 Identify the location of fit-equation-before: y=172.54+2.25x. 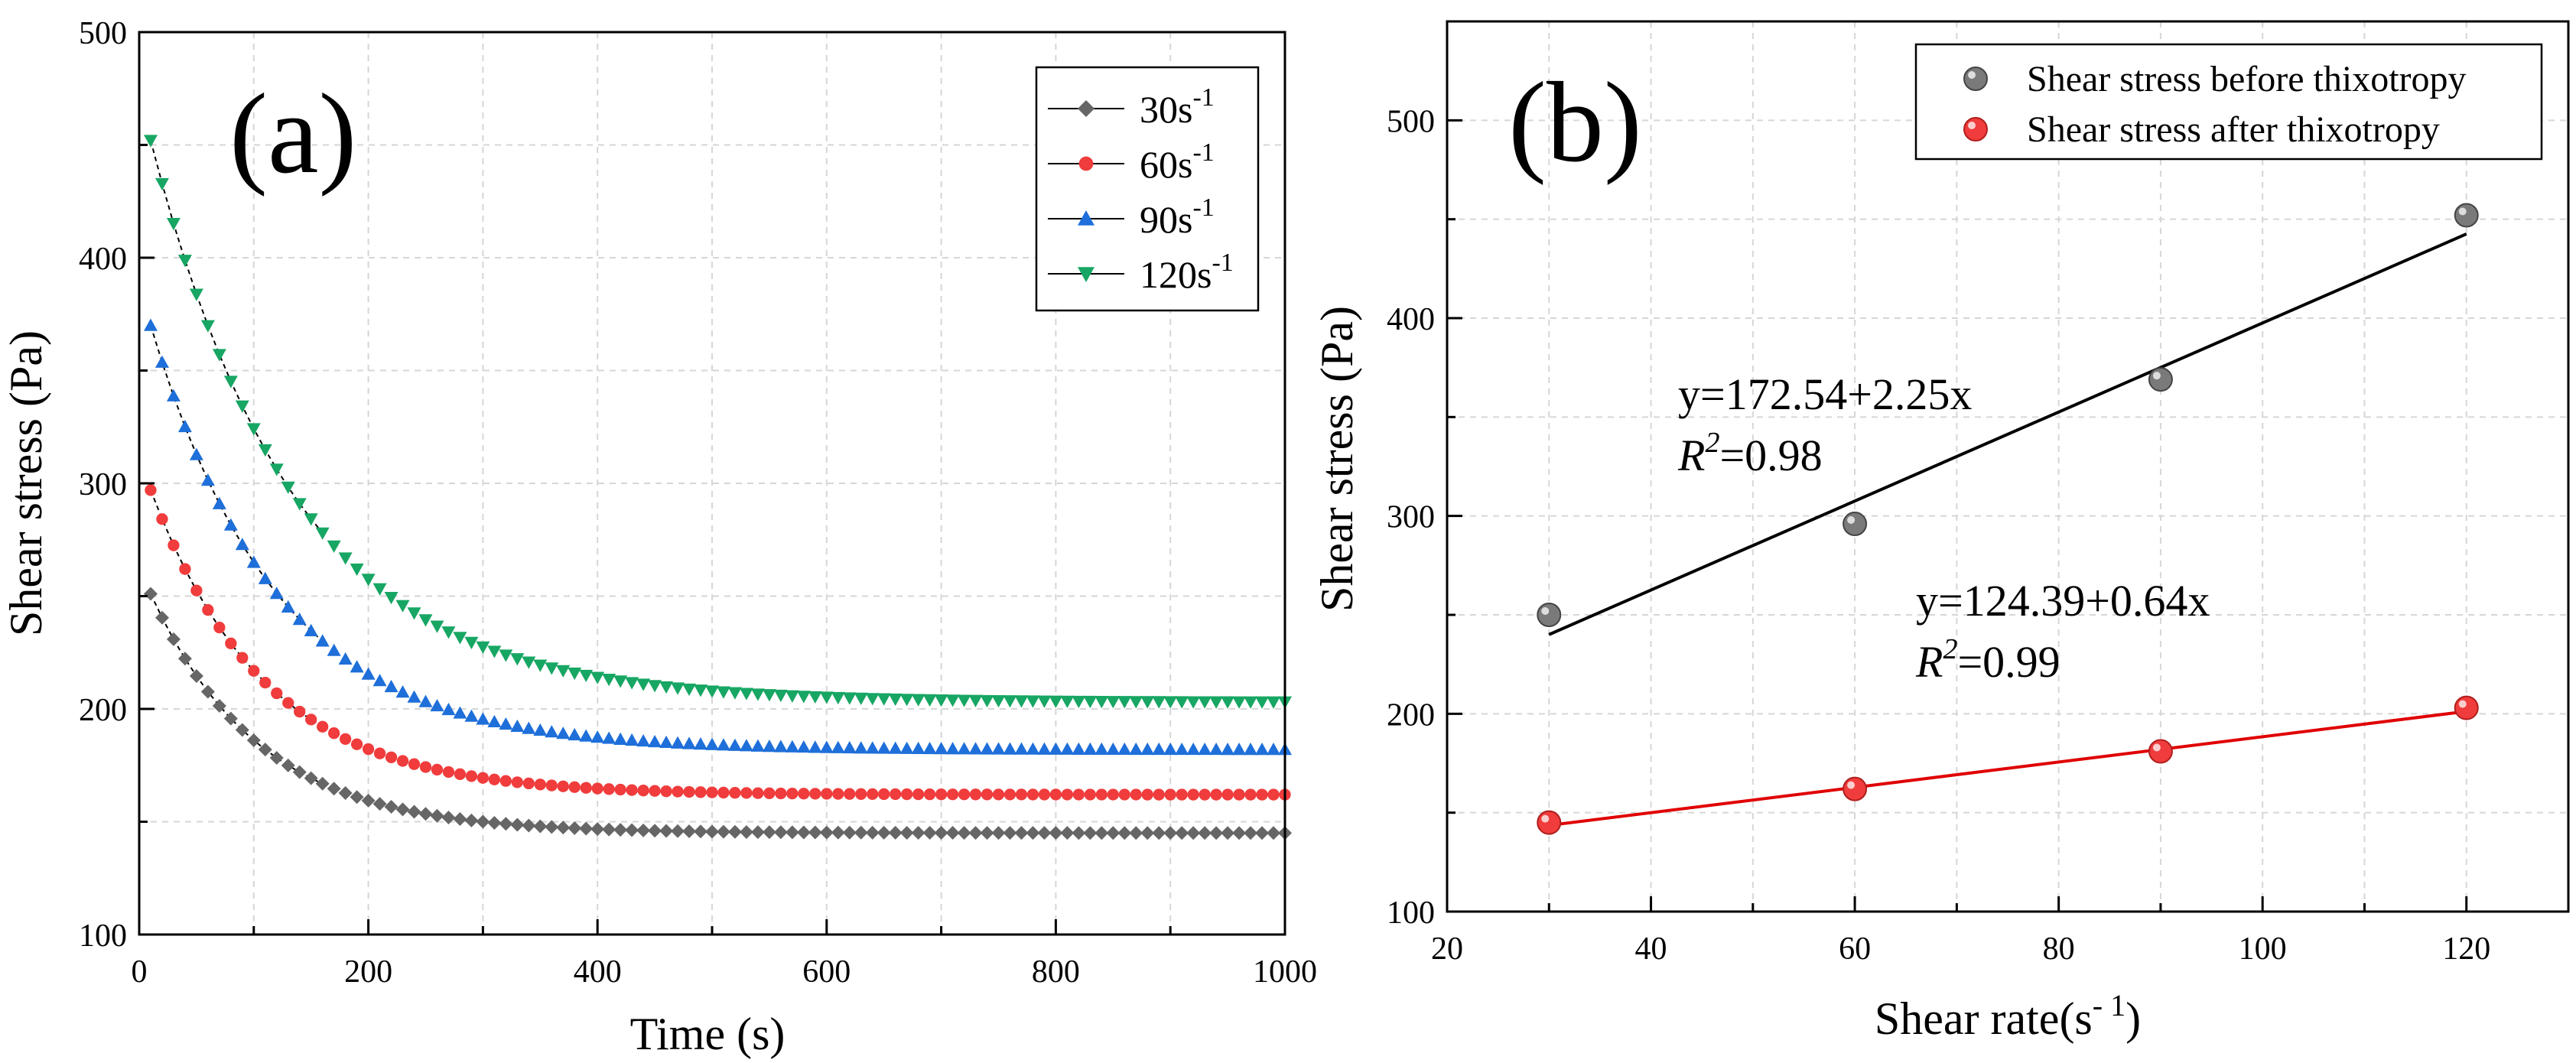
(1825, 394).